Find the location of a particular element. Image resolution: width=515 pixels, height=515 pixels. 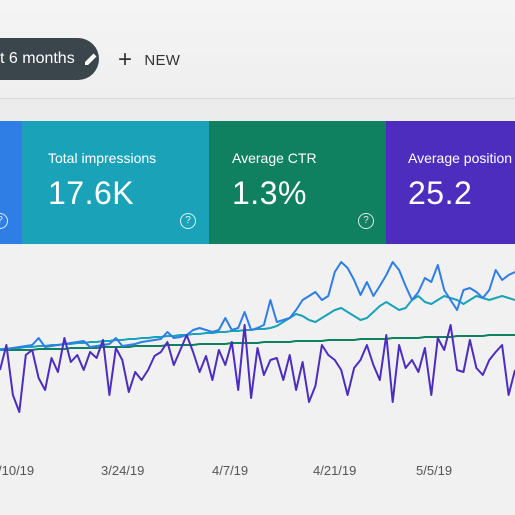

average-position-card: Average position 25.2 is located at coordinates (450, 182).